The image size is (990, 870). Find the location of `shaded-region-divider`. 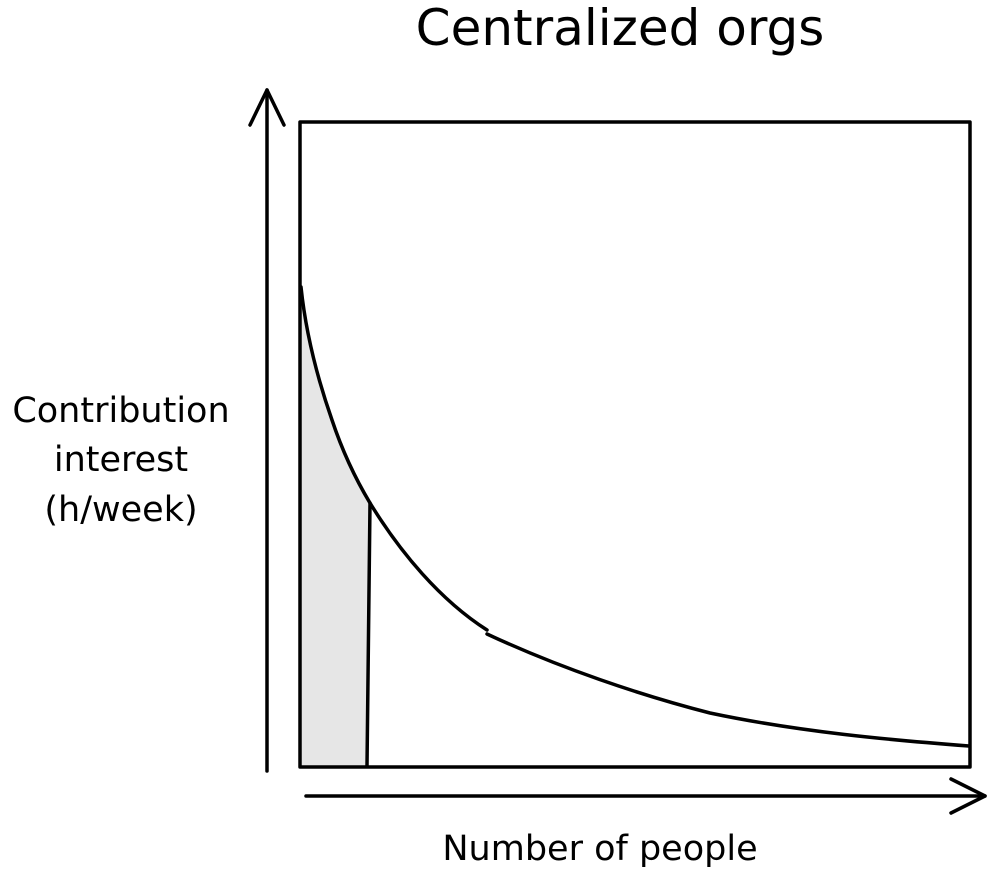

shaded-region-divider is located at coordinates (368, 634).